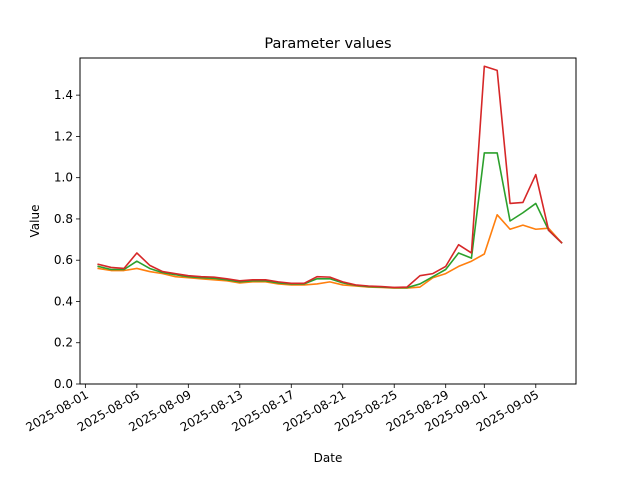 Image resolution: width=640 pixels, height=480 pixels. I want to click on y-tick-label: 0.2, so click(63, 343).